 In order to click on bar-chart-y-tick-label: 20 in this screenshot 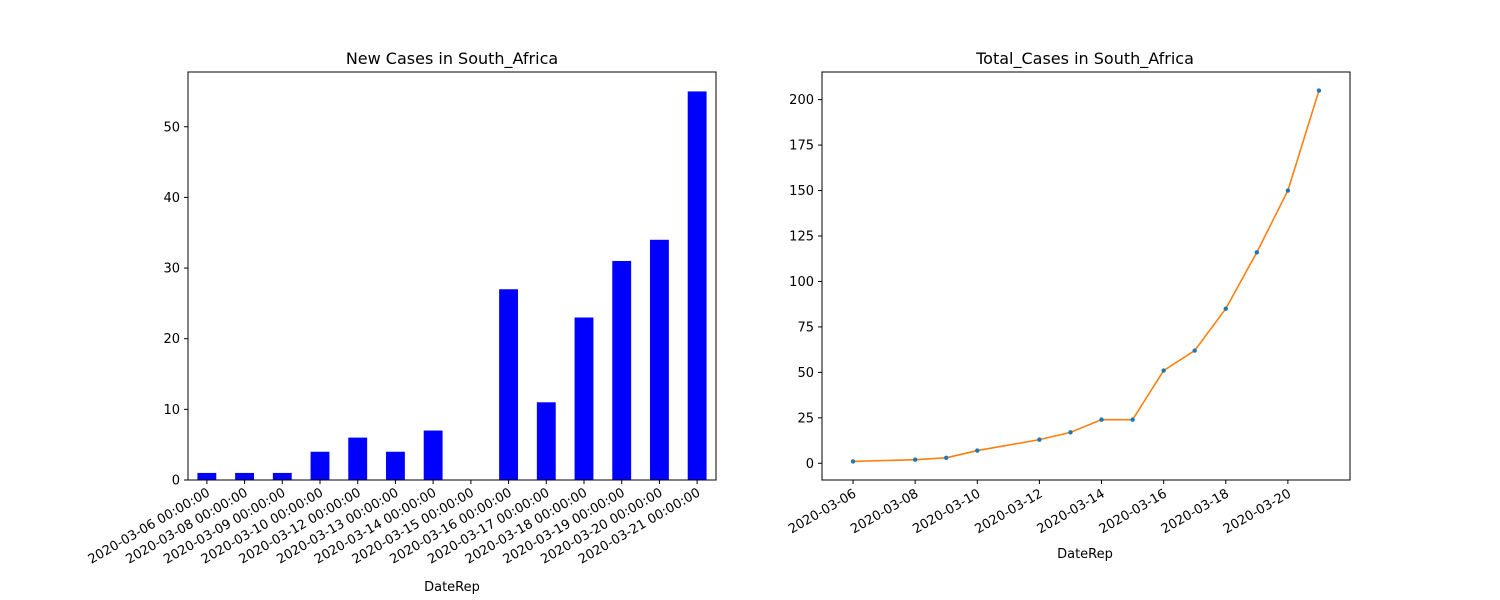, I will do `click(171, 339)`.